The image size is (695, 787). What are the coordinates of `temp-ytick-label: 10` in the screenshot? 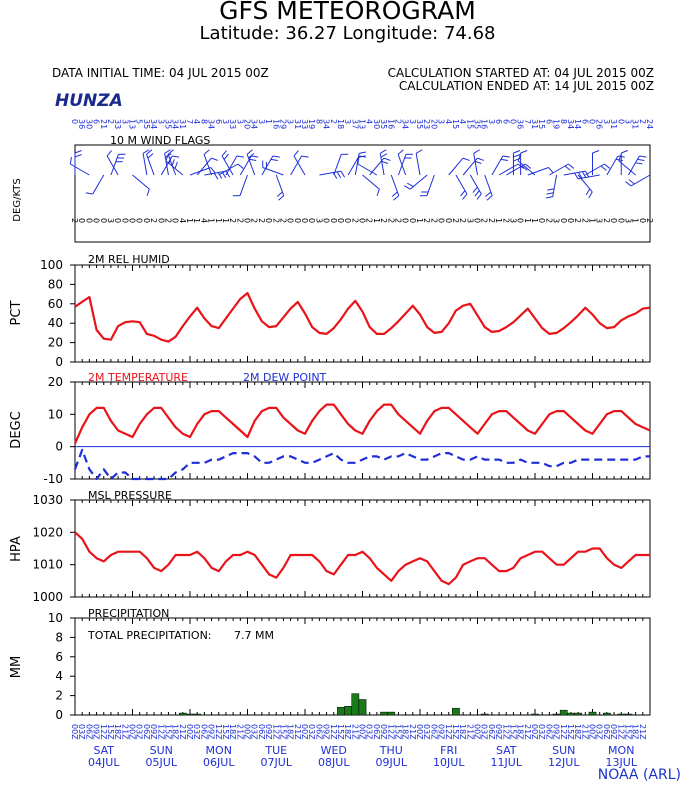 It's located at (55, 414).